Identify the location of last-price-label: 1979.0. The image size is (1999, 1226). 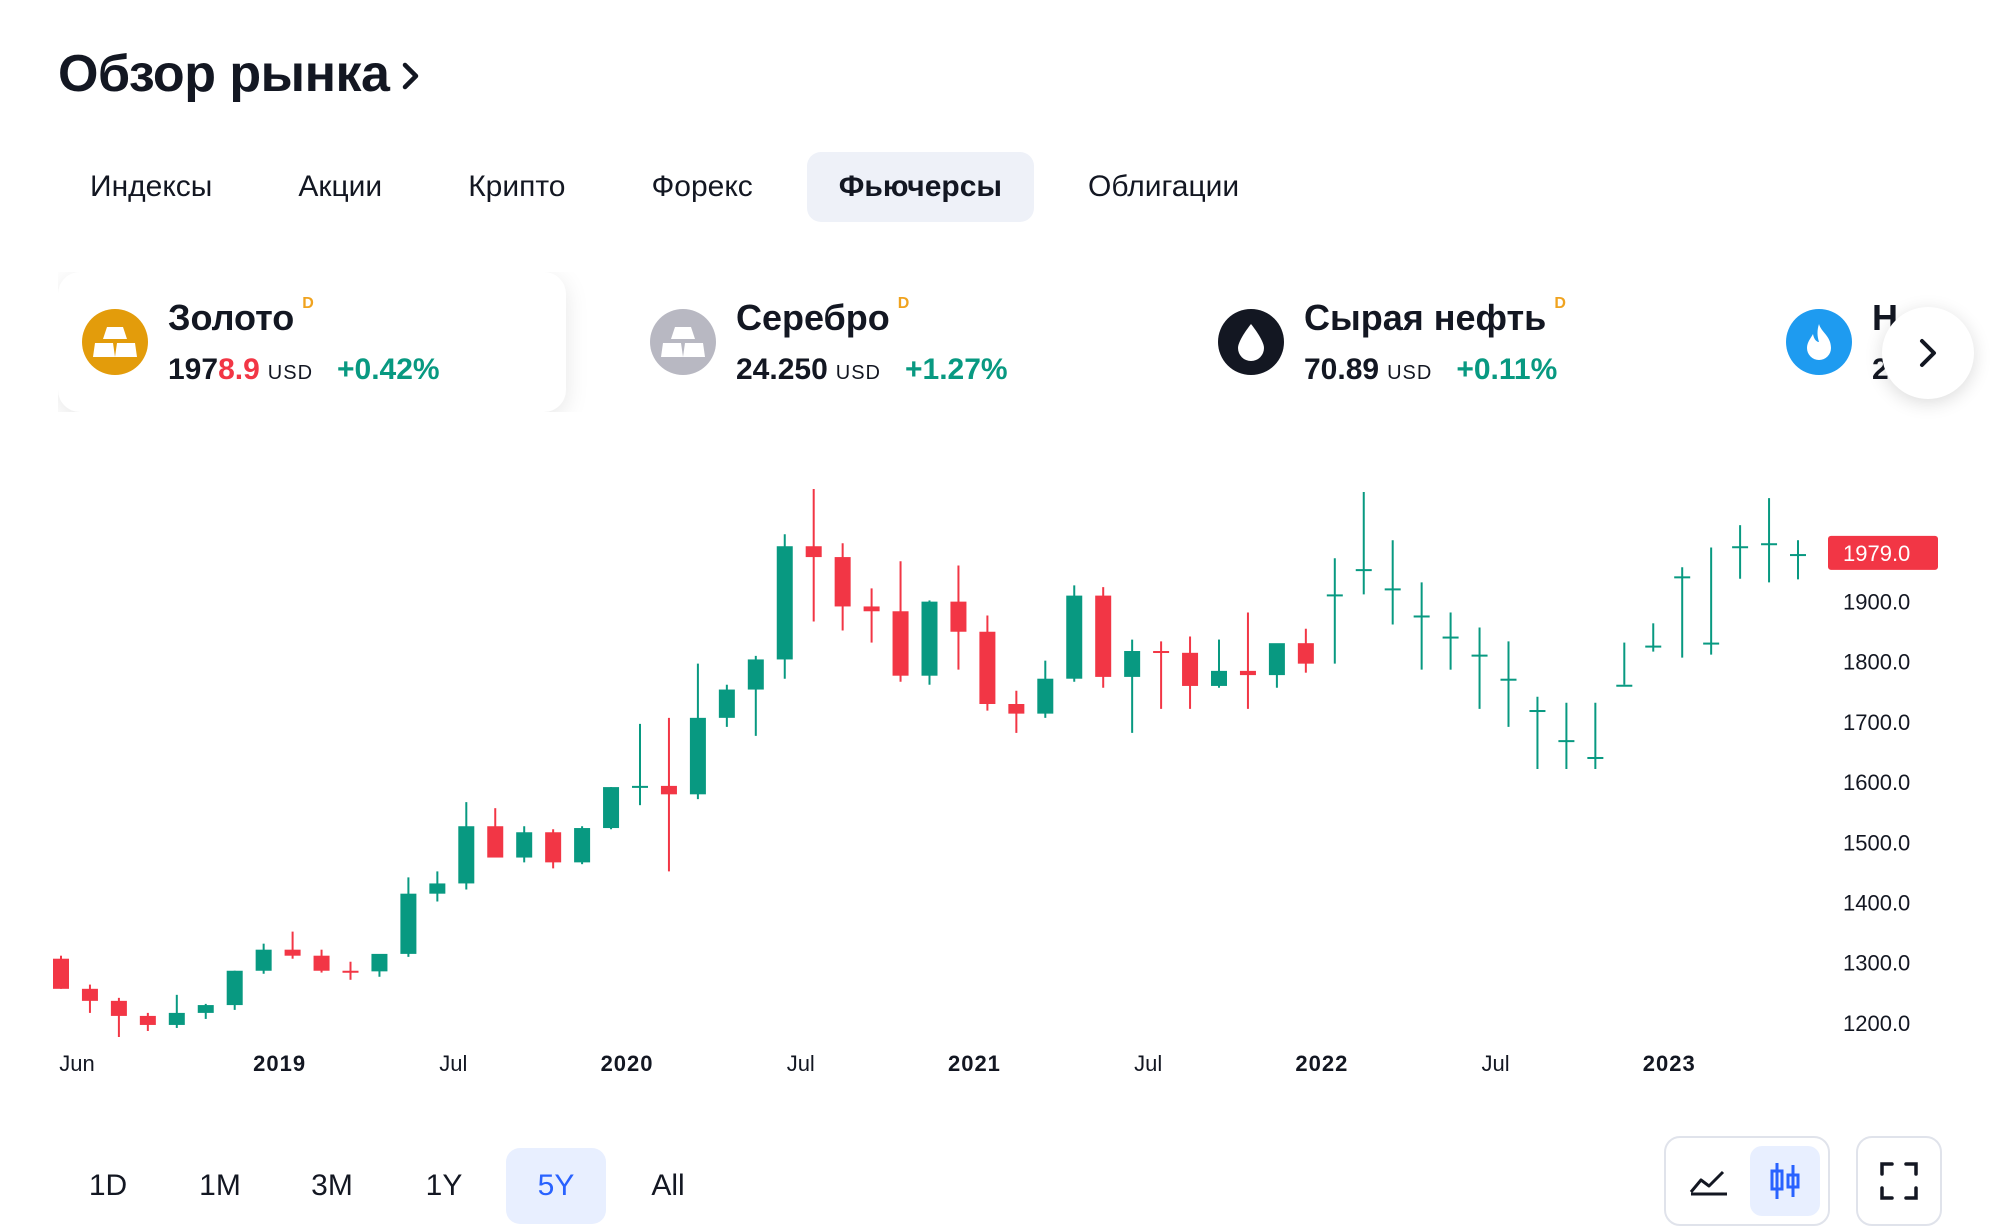
(1876, 553).